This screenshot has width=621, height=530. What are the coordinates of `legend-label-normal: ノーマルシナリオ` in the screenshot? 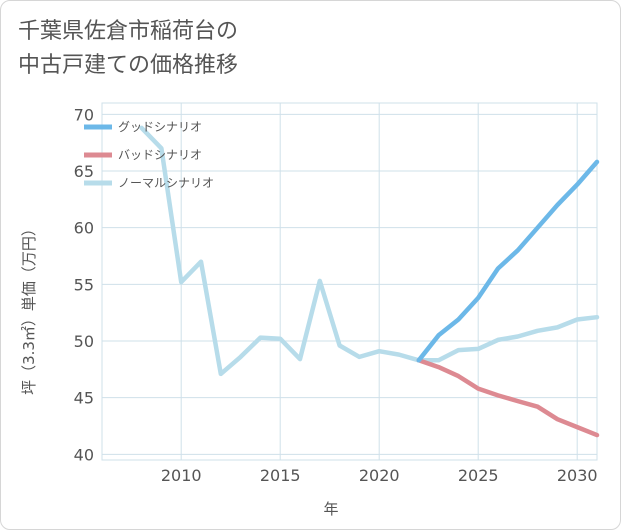 It's located at (166, 183).